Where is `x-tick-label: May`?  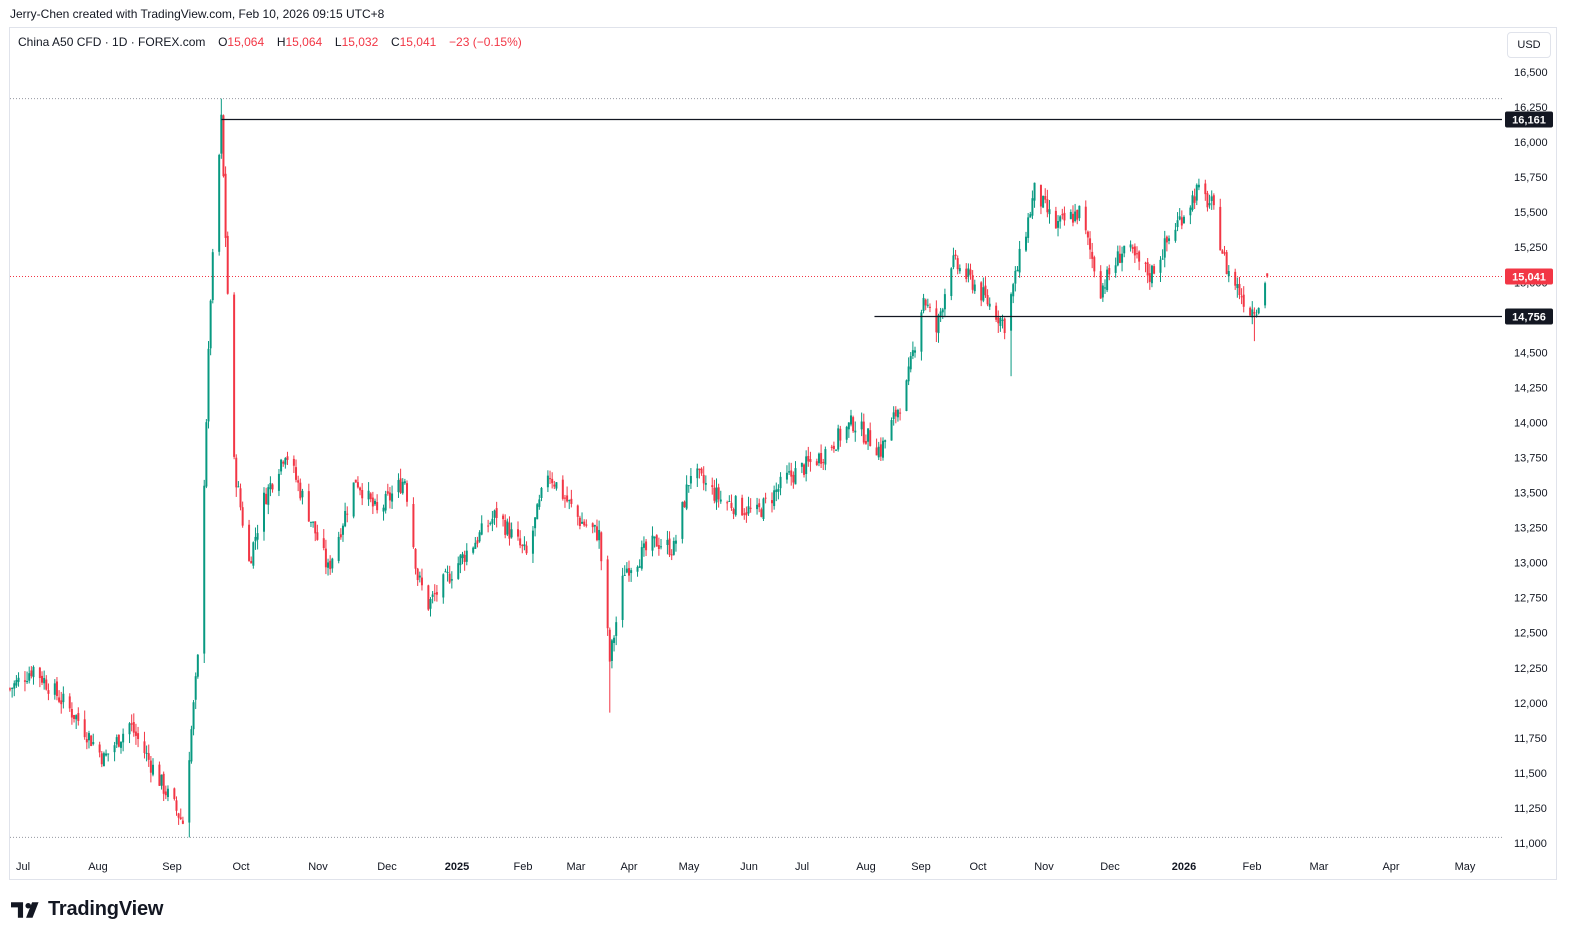
x-tick-label: May is located at coordinates (1465, 867).